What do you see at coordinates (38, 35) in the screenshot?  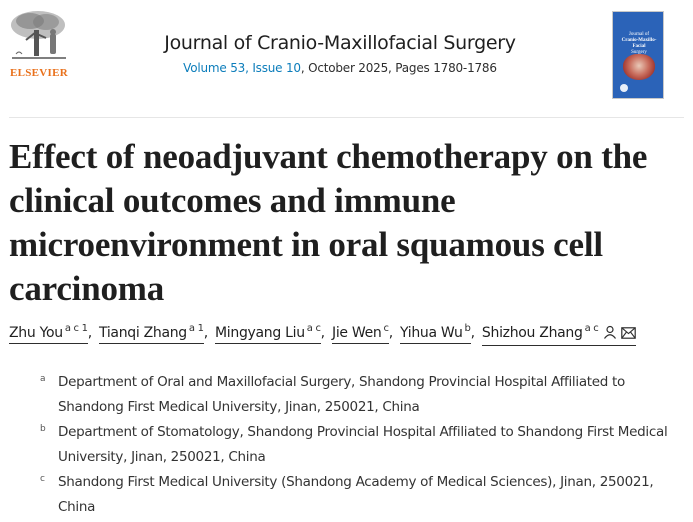 I see `elsevier-tree-icon` at bounding box center [38, 35].